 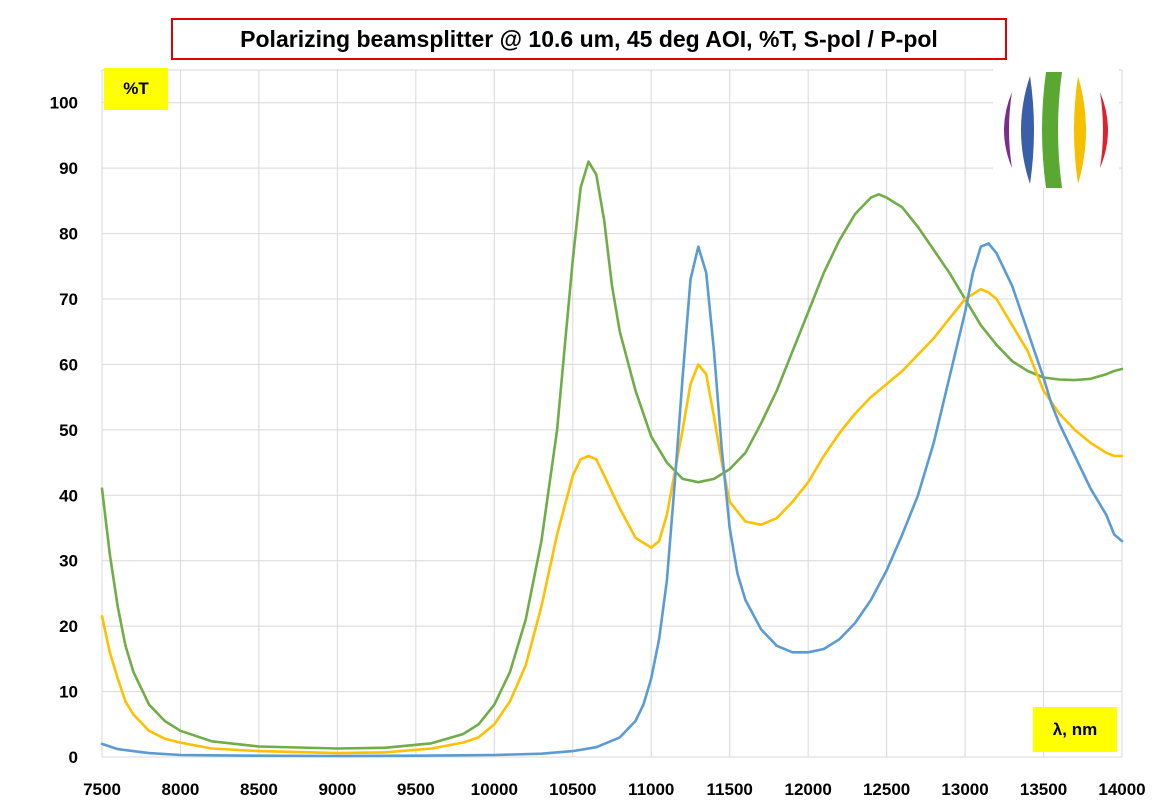 I want to click on y-tick-label: 20, so click(x=68, y=626).